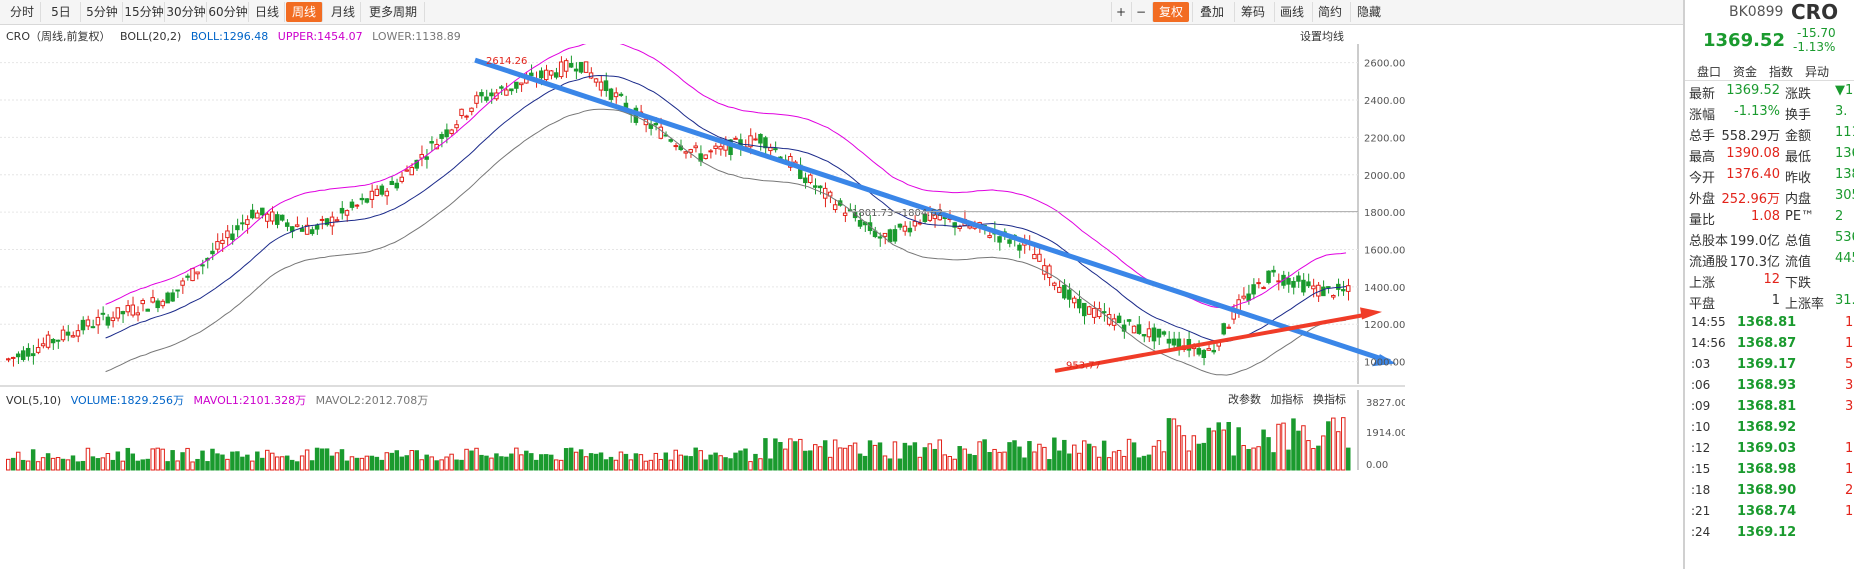  What do you see at coordinates (102, 12) in the screenshot?
I see `tab-5min: 5分钟` at bounding box center [102, 12].